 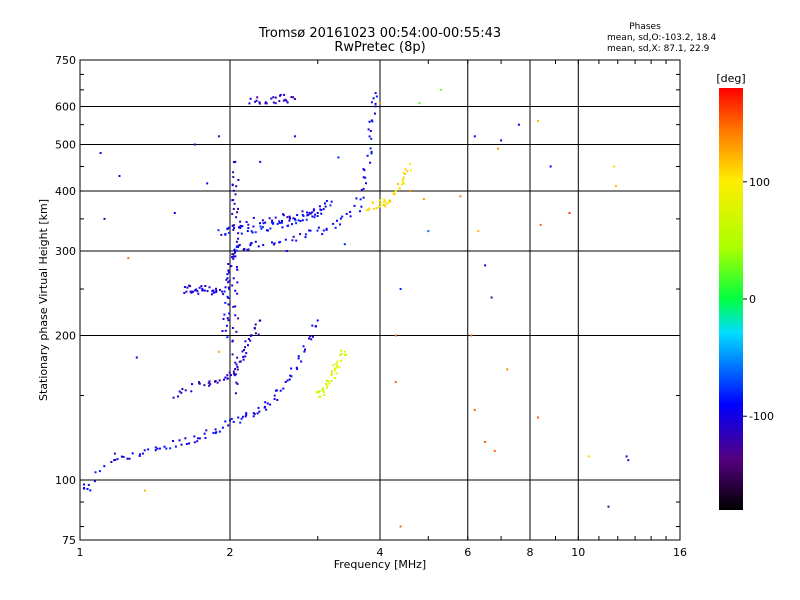 I want to click on colorbar-tick-label: -100, so click(x=761, y=416).